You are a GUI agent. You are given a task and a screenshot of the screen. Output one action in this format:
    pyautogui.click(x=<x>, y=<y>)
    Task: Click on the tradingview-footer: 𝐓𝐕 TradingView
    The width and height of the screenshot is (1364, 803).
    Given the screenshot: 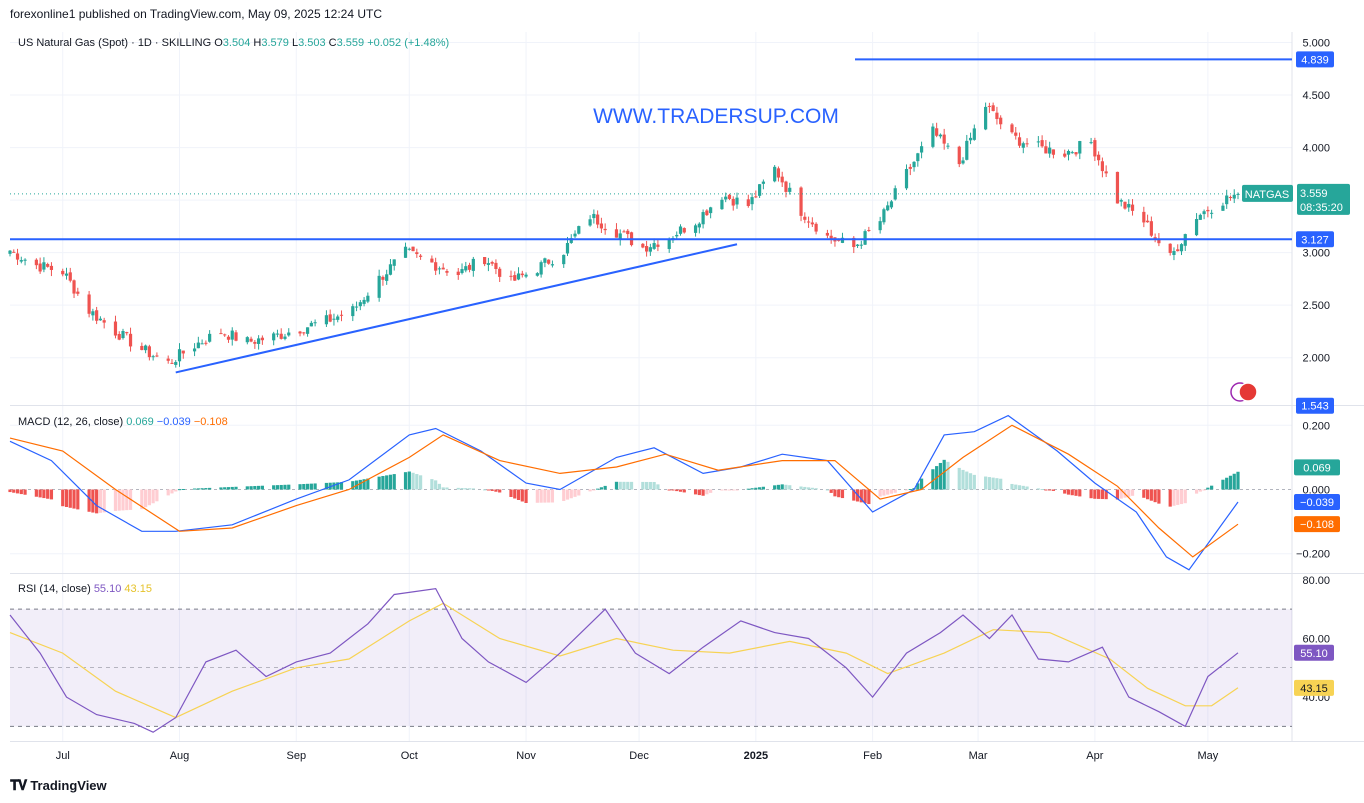 What is the action you would take?
    pyautogui.click(x=58, y=785)
    